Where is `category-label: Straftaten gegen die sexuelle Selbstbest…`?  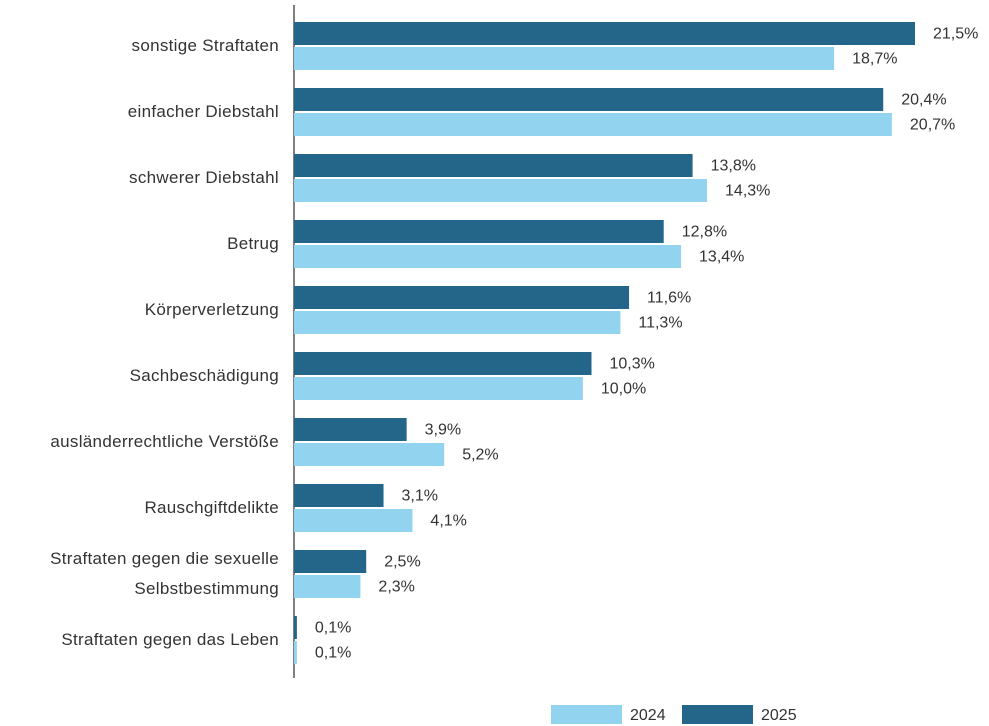 category-label: Straftaten gegen die sexuelle Selbstbest… is located at coordinates (164, 573).